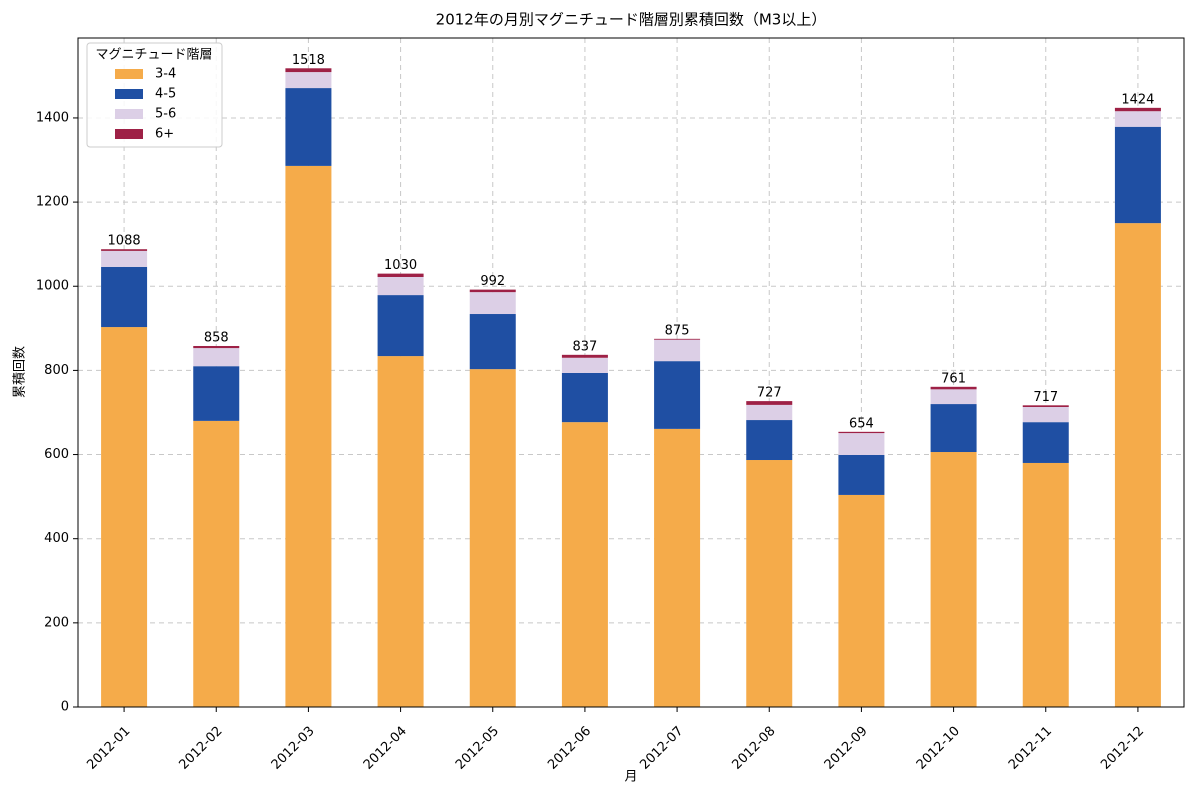 The width and height of the screenshot is (1200, 800). Describe the element at coordinates (153, 55) in the screenshot. I see `legend-title: マグニチュード階層` at that location.